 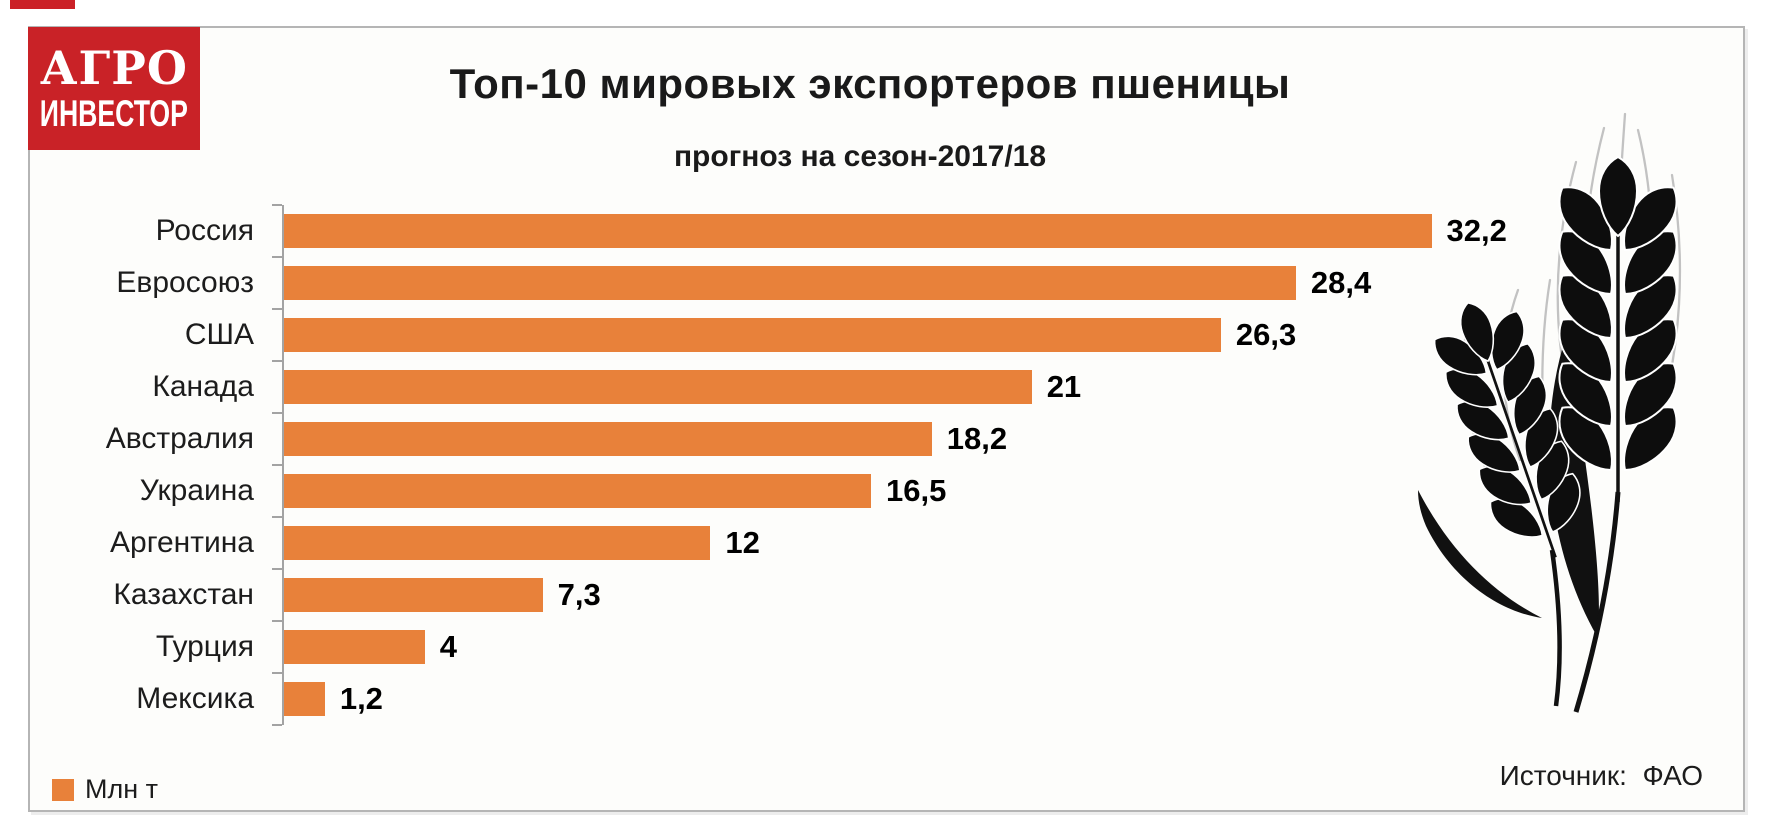 I want to click on chart-row: Россия 32,2, so click(x=768, y=231).